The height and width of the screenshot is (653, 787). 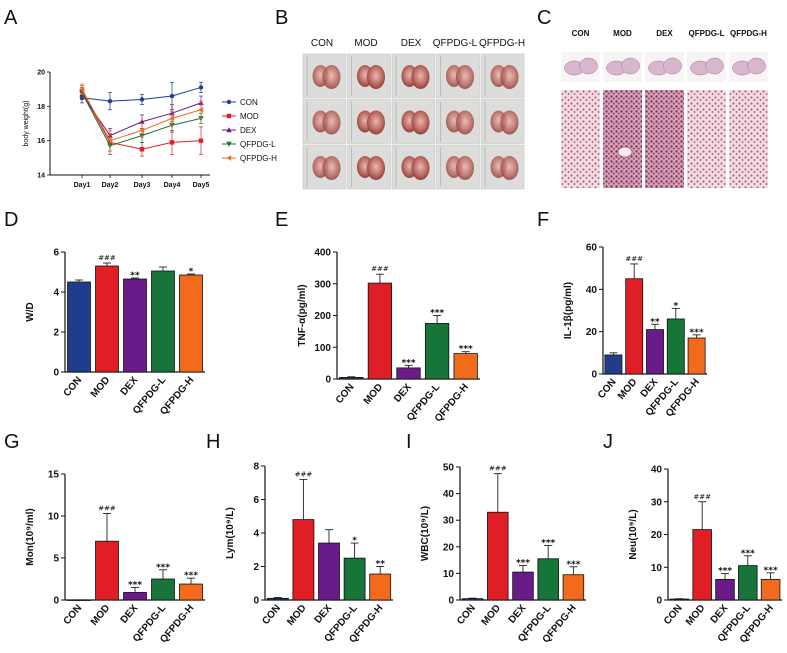 What do you see at coordinates (324, 614) in the screenshot?
I see `x-tick-label: DEX` at bounding box center [324, 614].